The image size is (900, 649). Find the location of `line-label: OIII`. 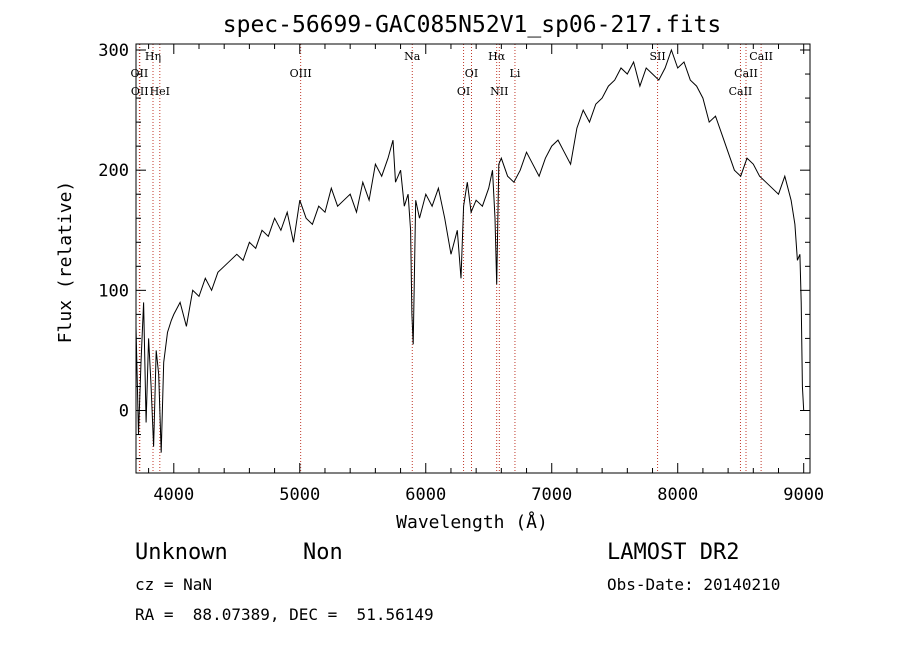

line-label: OIII is located at coordinates (301, 73).